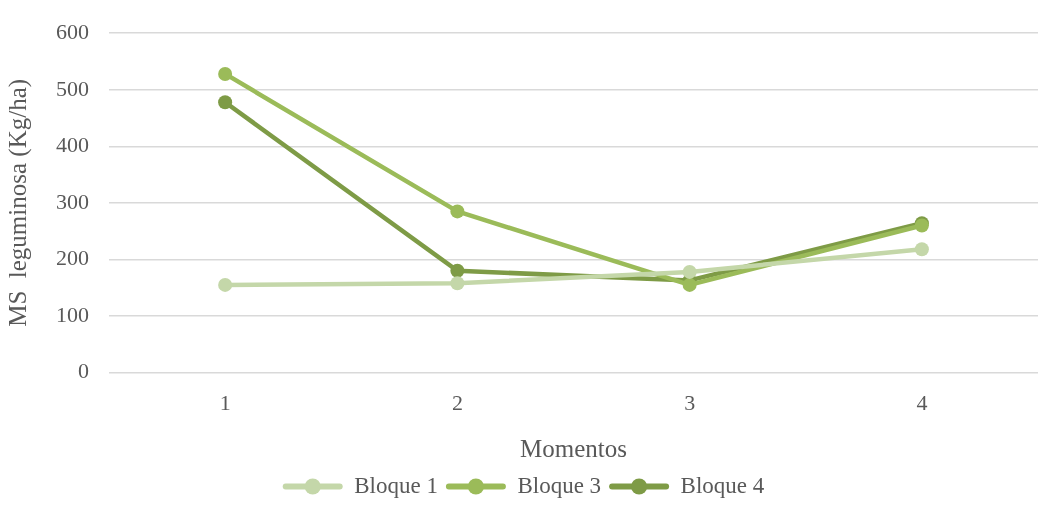 The width and height of the screenshot is (1045, 510). What do you see at coordinates (72, 201) in the screenshot?
I see `y-tick-label: 300` at bounding box center [72, 201].